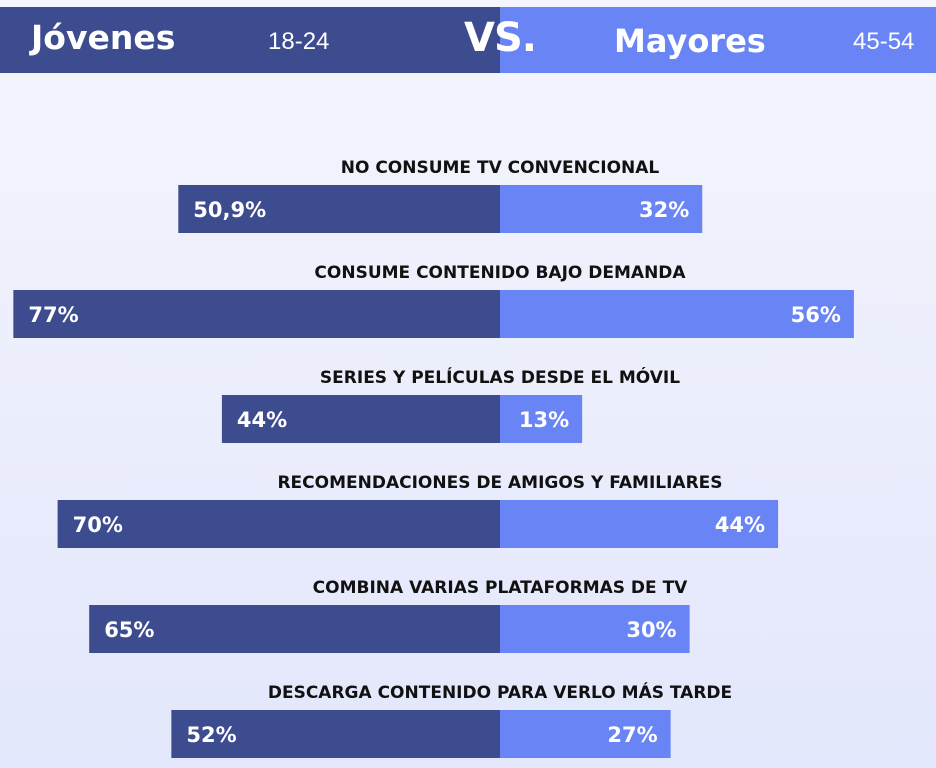 The width and height of the screenshot is (936, 768). Describe the element at coordinates (500, 692) in the screenshot. I see `category-label: DESCARGA CONTENIDO PARA VERLO MÁS TARDE` at that location.